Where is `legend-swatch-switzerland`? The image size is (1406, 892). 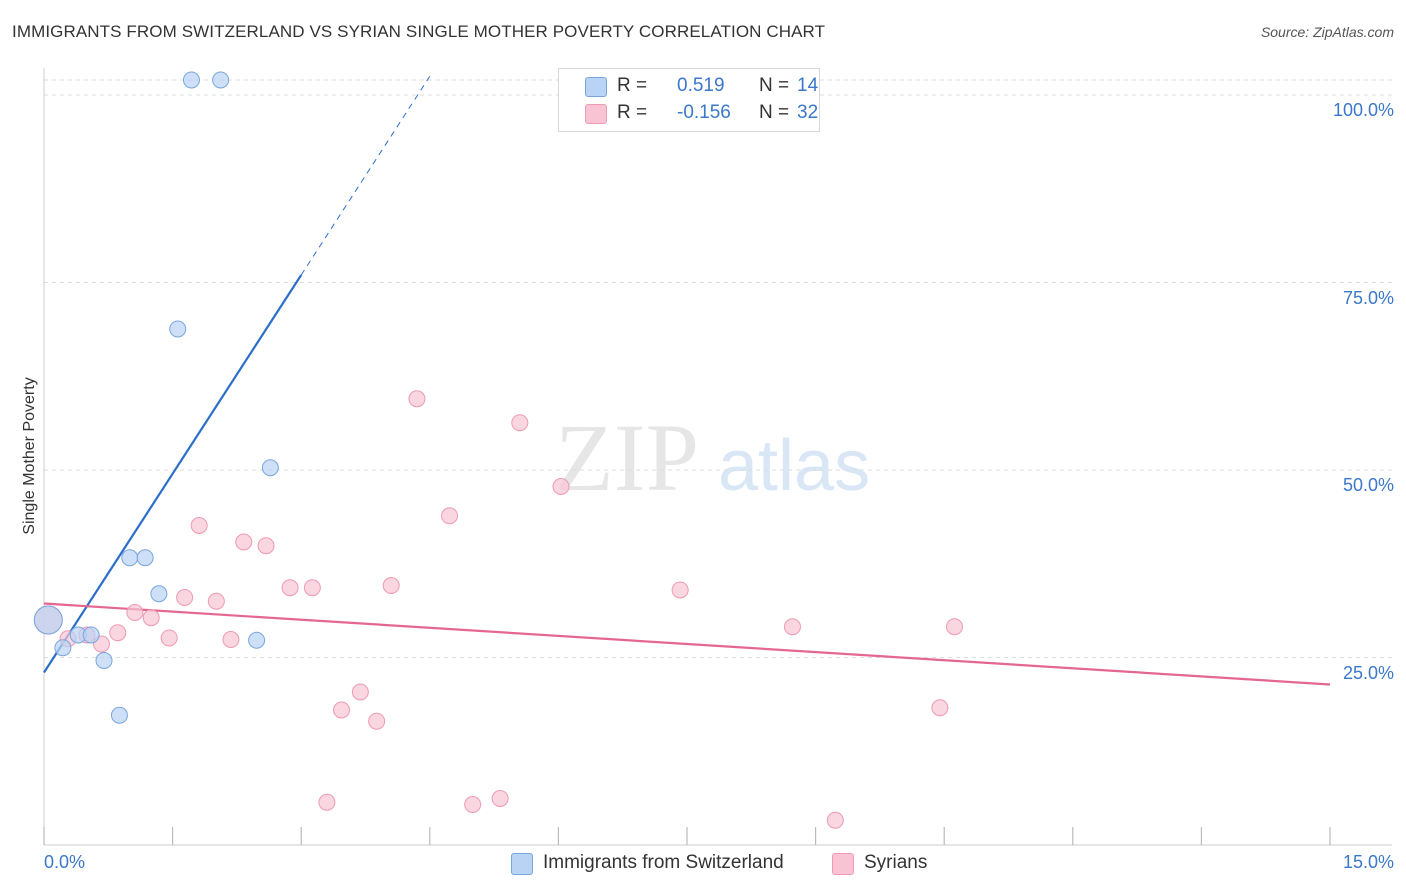
legend-swatch-switzerland is located at coordinates (522, 864).